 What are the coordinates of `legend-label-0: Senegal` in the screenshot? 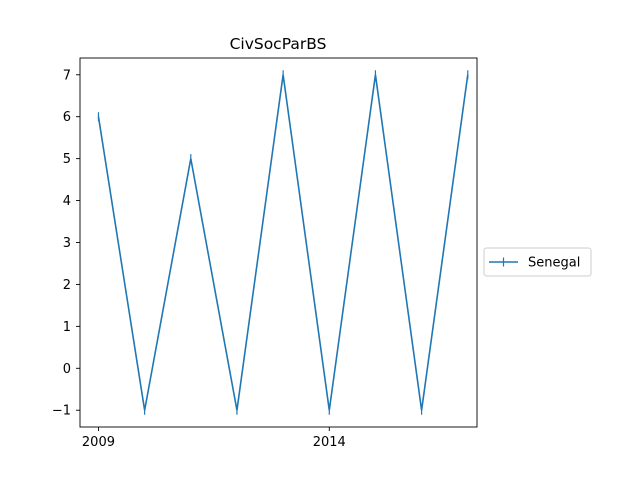 It's located at (554, 263).